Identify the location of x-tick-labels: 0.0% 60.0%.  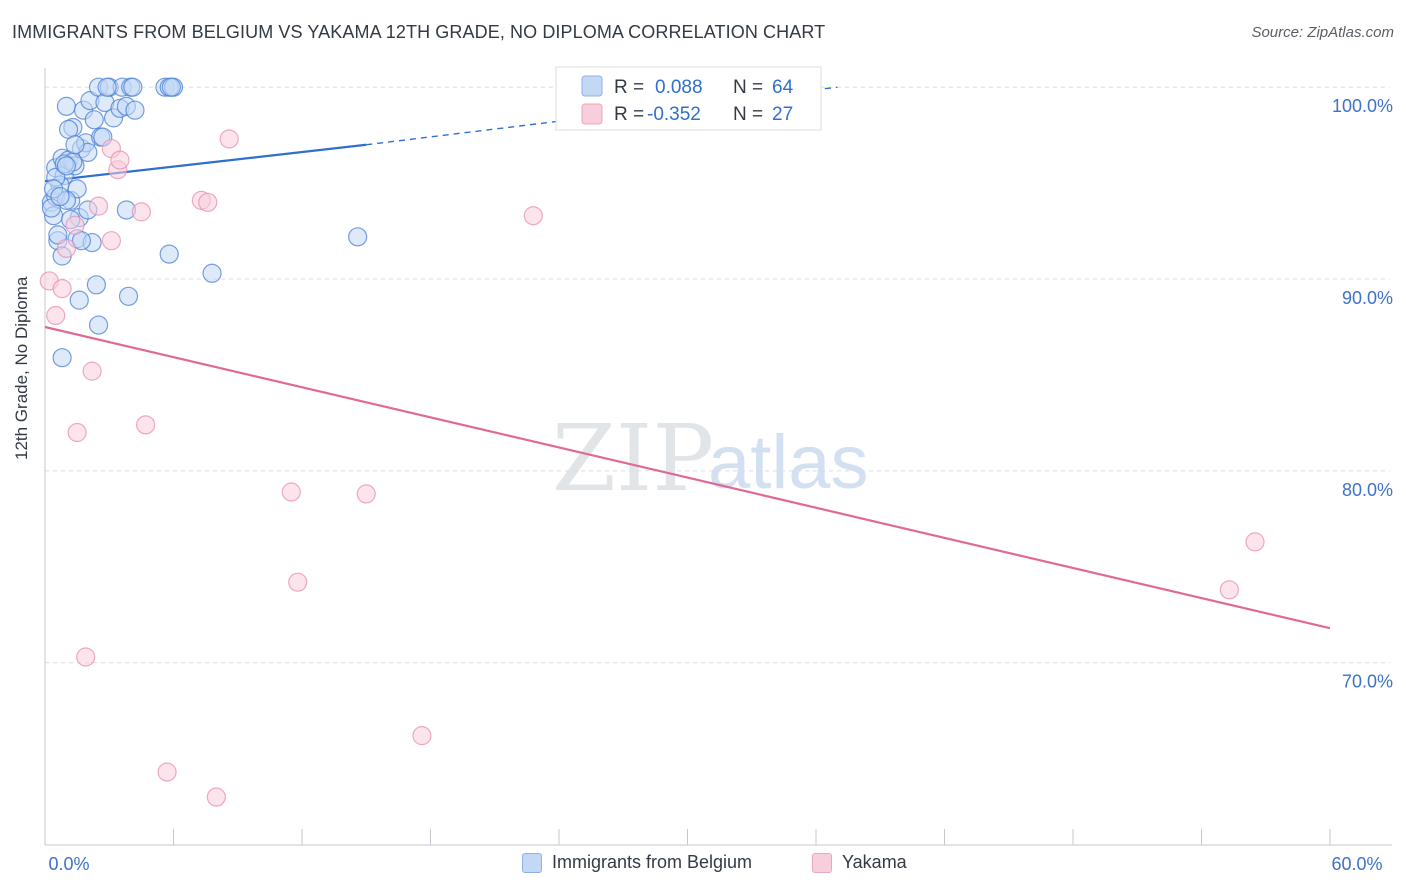
(715, 864).